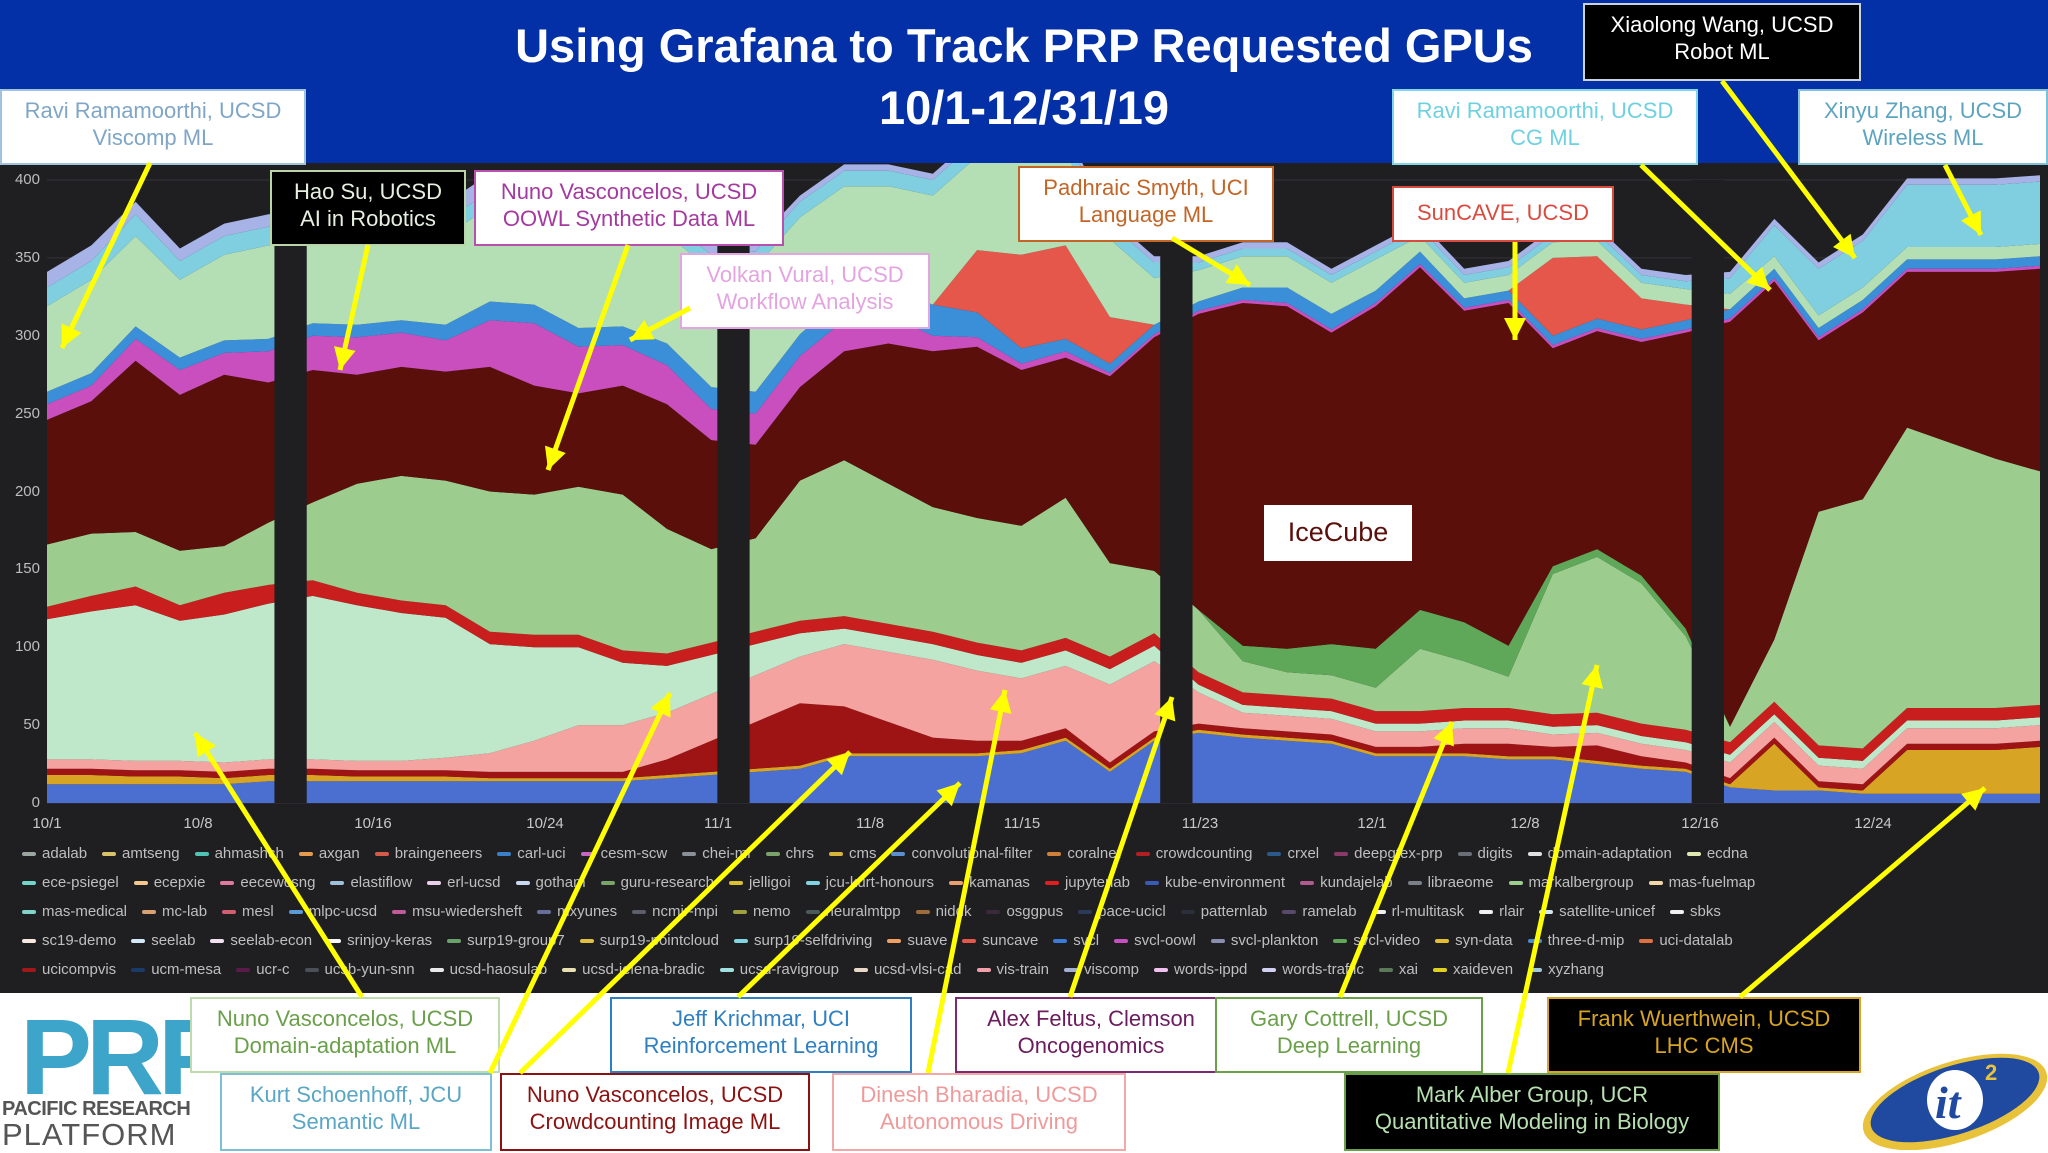 Image resolution: width=2048 pixels, height=1153 pixels. I want to click on legend-label: gotham, so click(560, 882).